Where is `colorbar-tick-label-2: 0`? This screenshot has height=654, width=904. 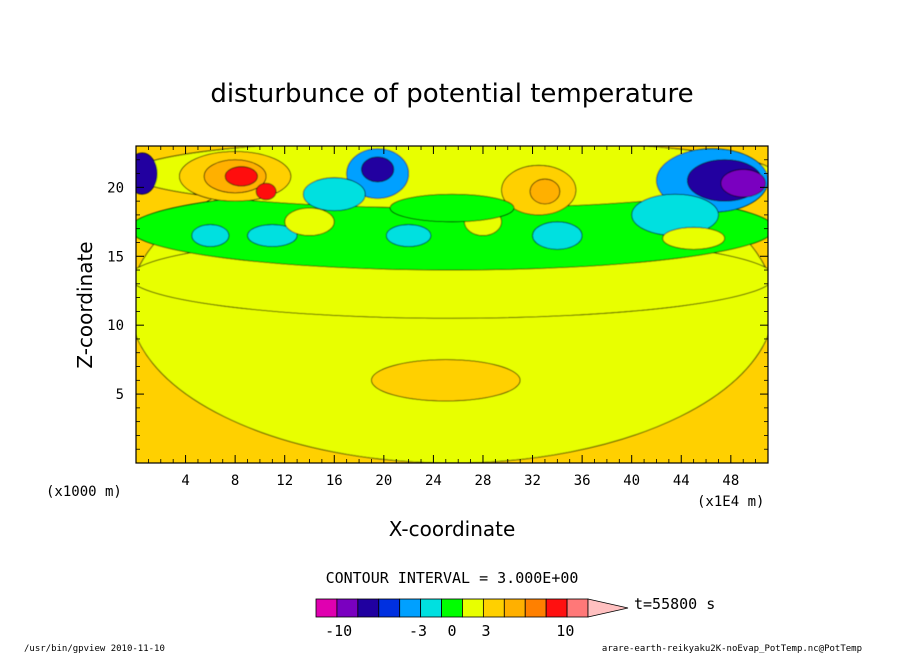
colorbar-tick-label-2: 0 is located at coordinates (451, 631).